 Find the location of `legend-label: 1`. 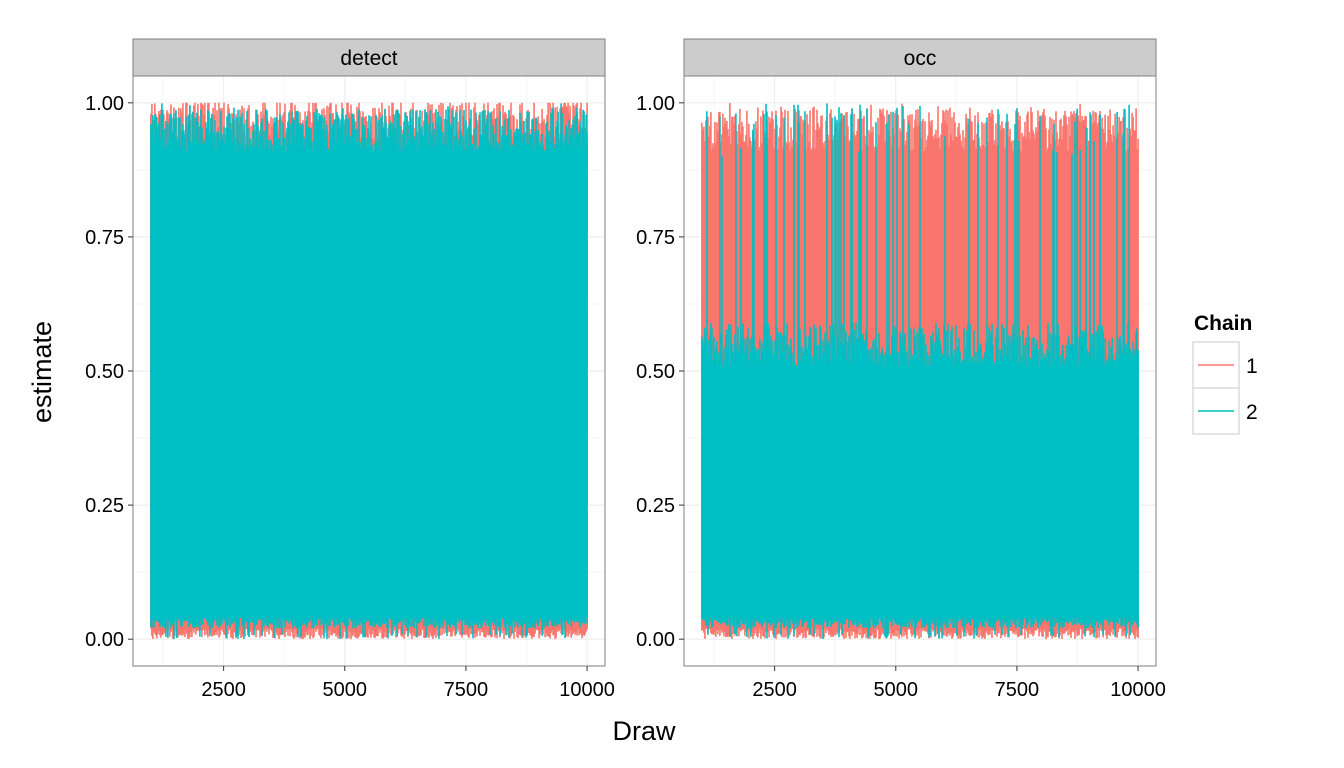

legend-label: 1 is located at coordinates (1252, 366).